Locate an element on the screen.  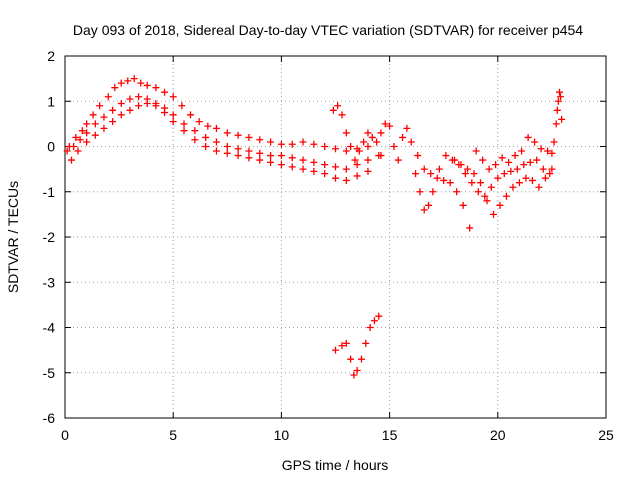
series-track-h is located at coordinates (514, 153).